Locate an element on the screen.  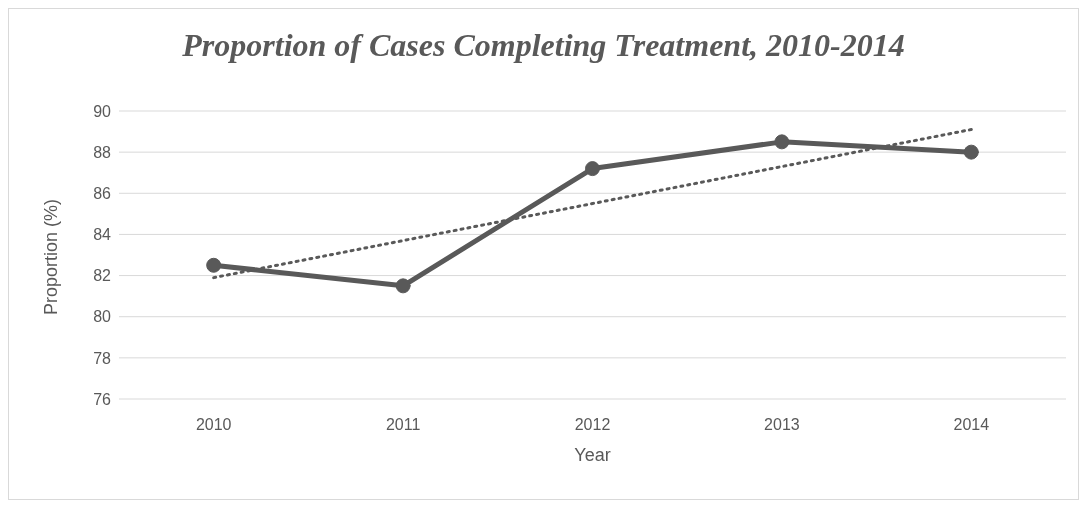
y-tick-label: 82 is located at coordinates (102, 276).